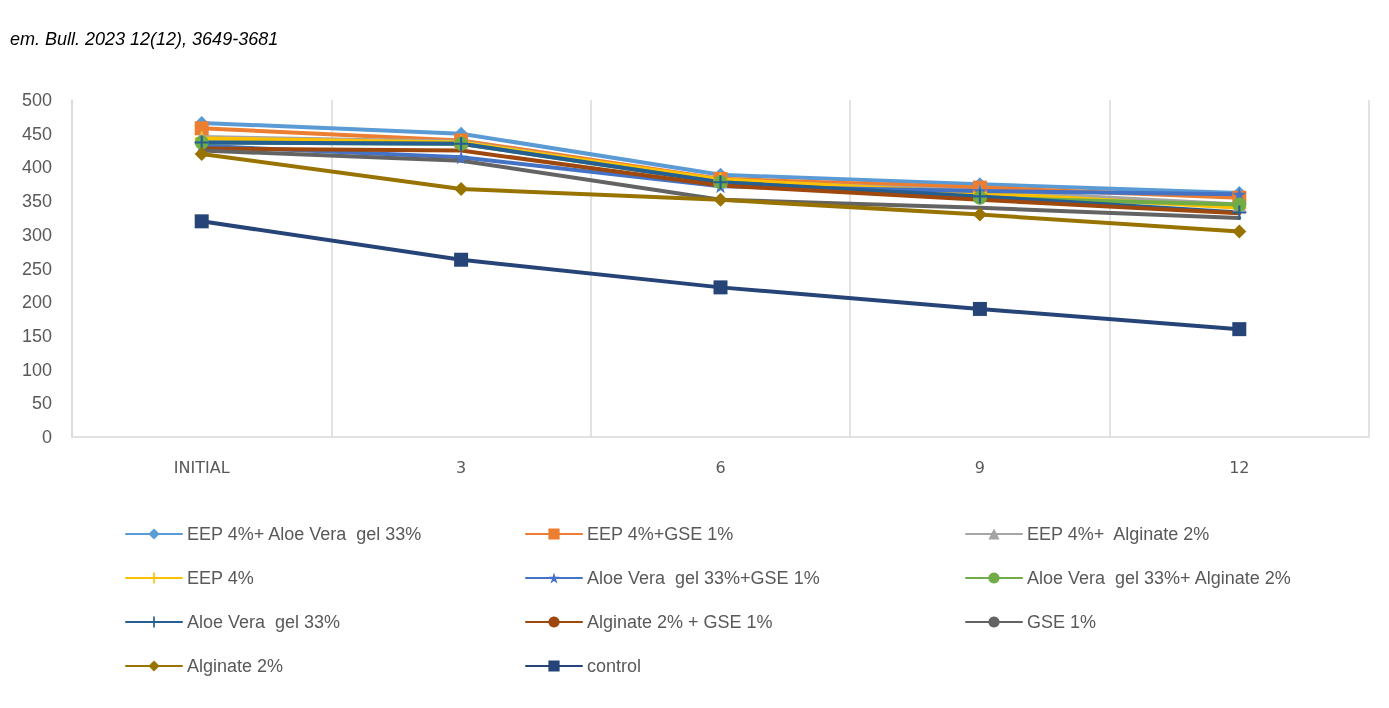  I want to click on y-tick-label: 50, so click(41, 403).